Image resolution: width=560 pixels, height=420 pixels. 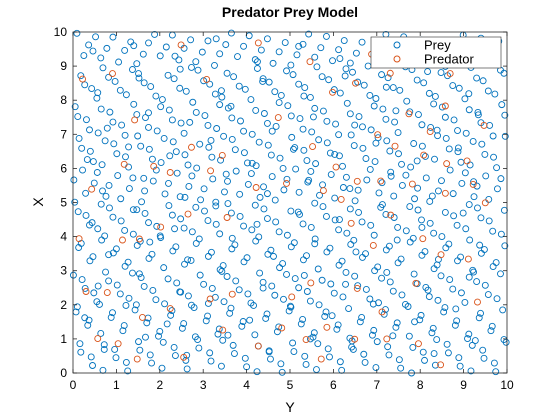 What do you see at coordinates (63, 237) in the screenshot?
I see `y-tick-label: 4` at bounding box center [63, 237].